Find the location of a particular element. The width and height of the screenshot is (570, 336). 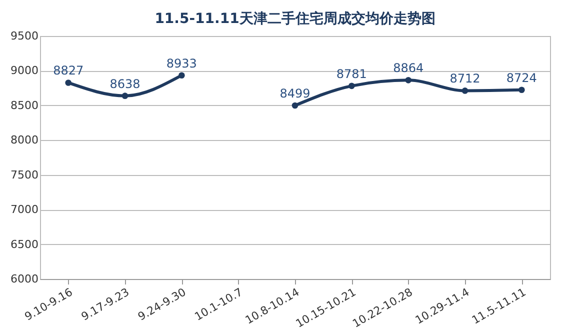

y-tick-label: 9500 is located at coordinates (24, 36).